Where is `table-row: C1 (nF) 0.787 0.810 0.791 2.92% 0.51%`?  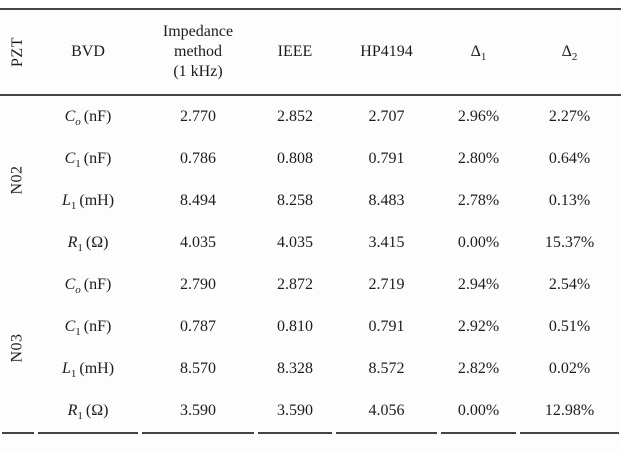
table-row: C1 (nF) 0.787 0.810 0.791 2.92% 0.51% is located at coordinates (310, 327).